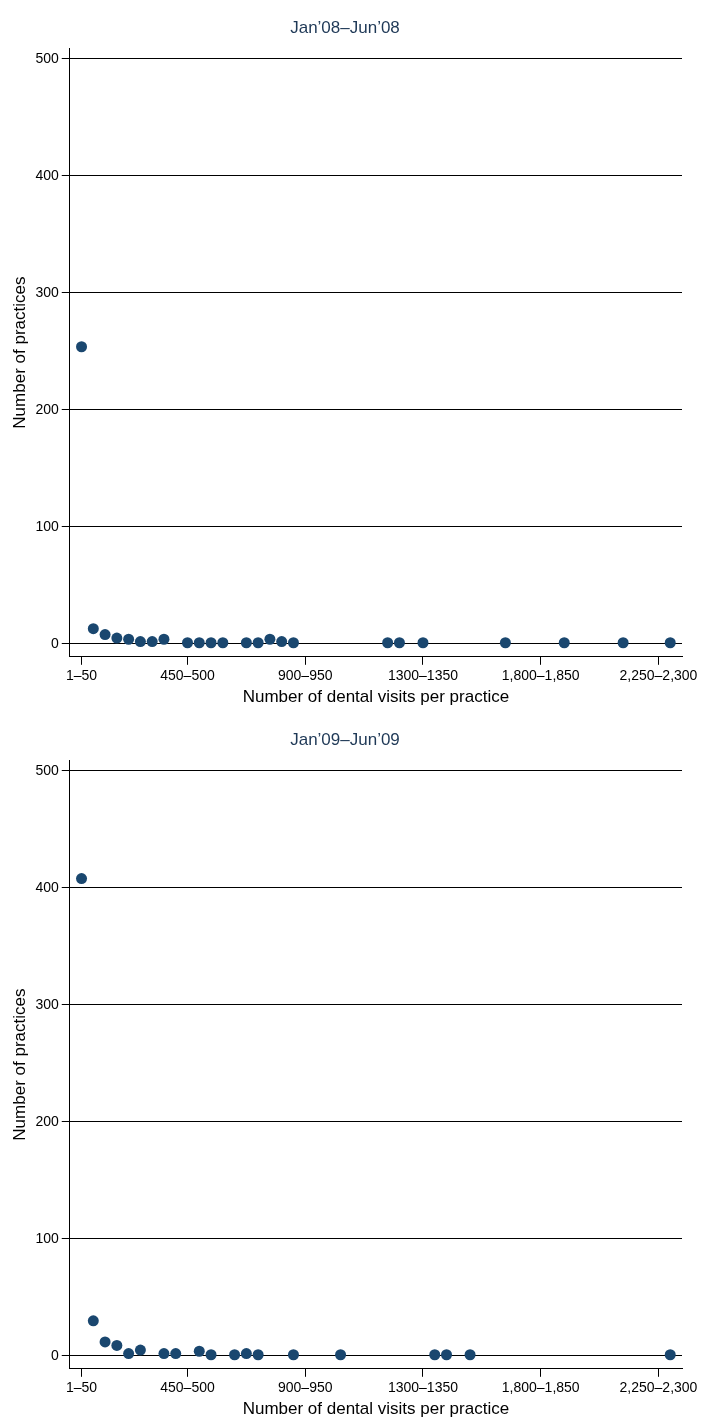  I want to click on chart-title: Jan’09–Jun’09, so click(345, 739).